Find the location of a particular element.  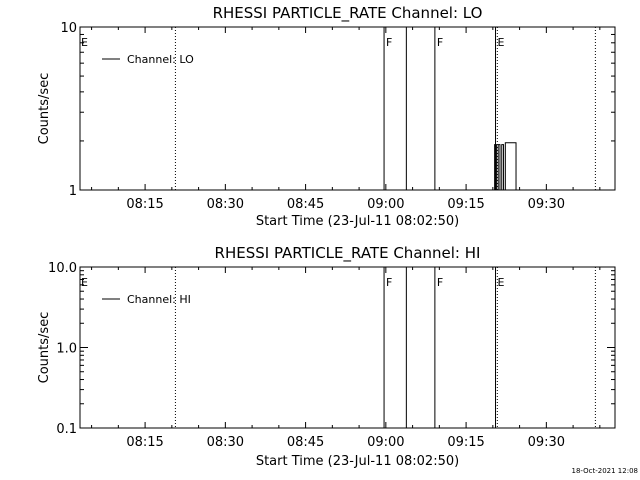

panel-1-x-tick-label: 08:30 is located at coordinates (225, 204).